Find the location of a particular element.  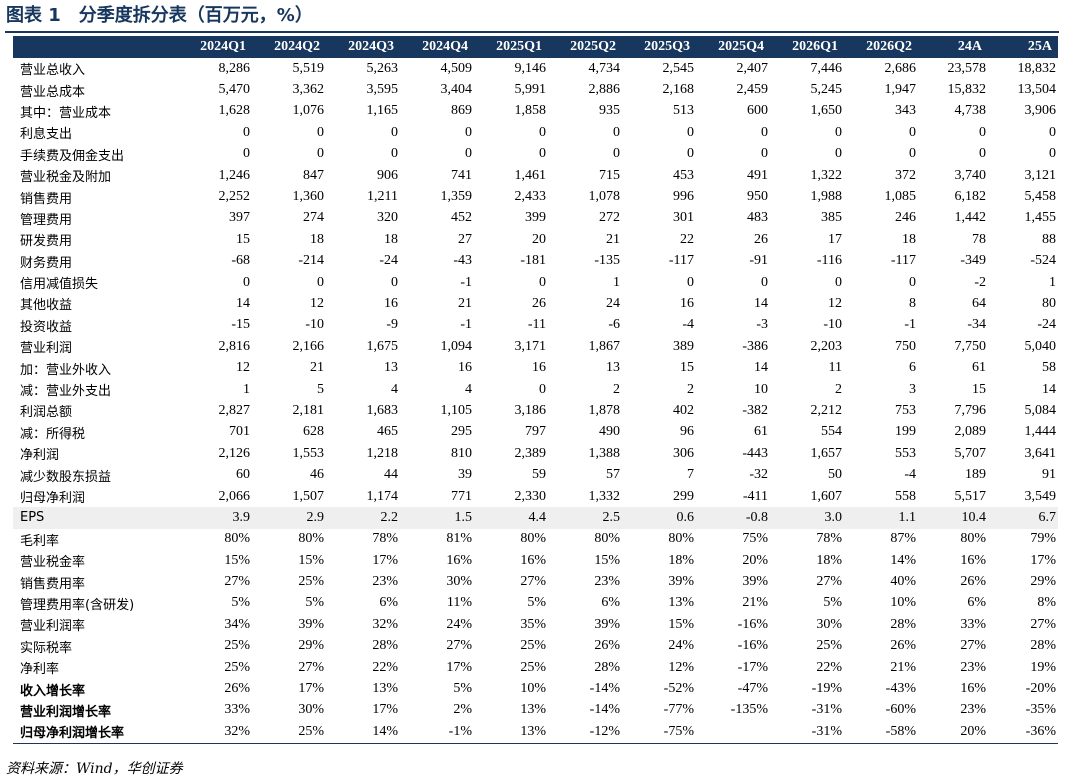

value-cell: 11 is located at coordinates (835, 368).